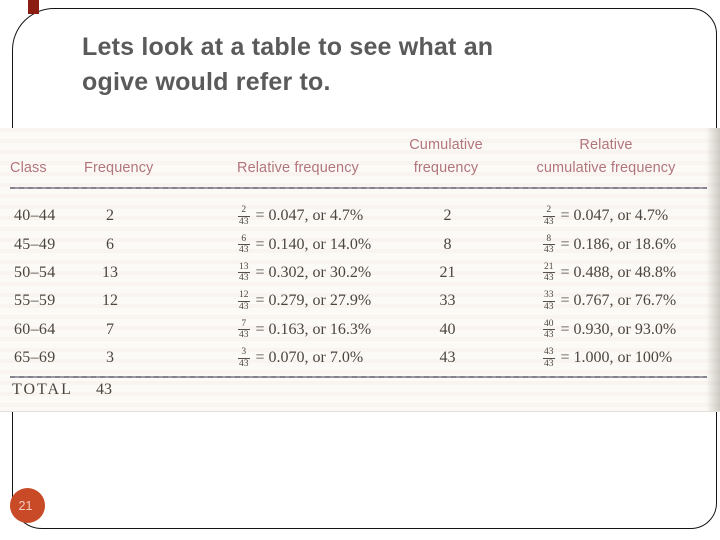 The height and width of the screenshot is (540, 720). What do you see at coordinates (305, 244) in the screenshot?
I see `cell-relative-frequency: 6 43 = 0.140, or 14.0%` at bounding box center [305, 244].